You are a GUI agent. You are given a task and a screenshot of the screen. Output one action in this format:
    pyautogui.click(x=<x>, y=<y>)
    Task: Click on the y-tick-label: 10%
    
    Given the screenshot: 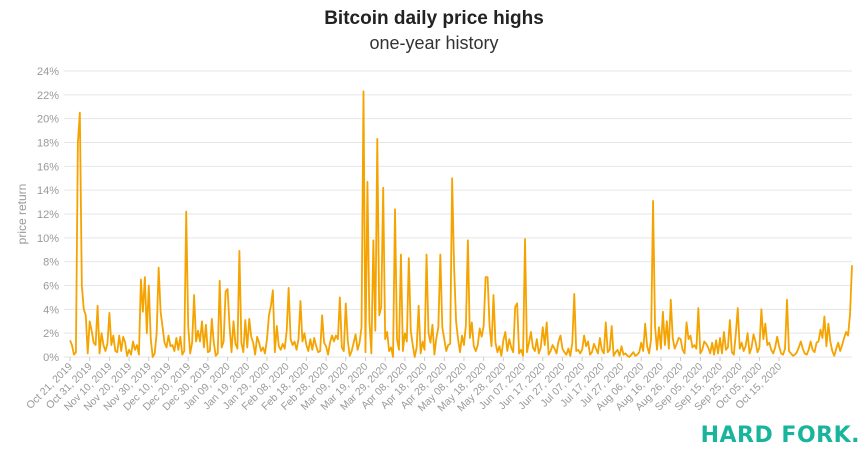 What is the action you would take?
    pyautogui.click(x=48, y=239)
    